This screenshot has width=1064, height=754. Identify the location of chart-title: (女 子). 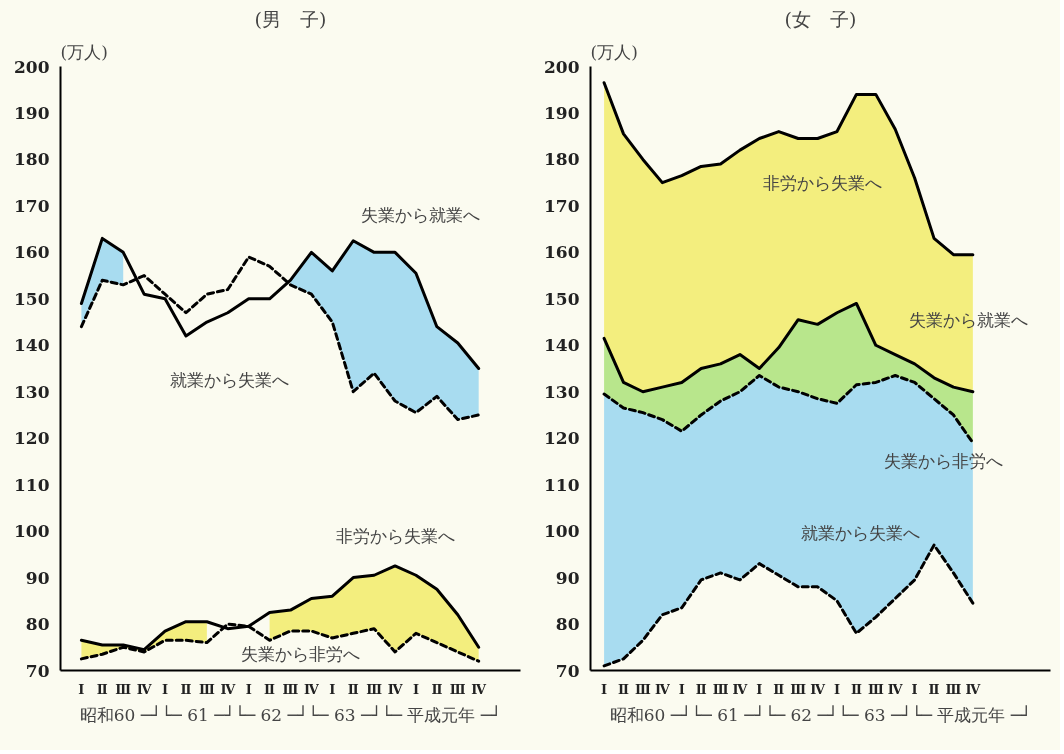
(820, 18).